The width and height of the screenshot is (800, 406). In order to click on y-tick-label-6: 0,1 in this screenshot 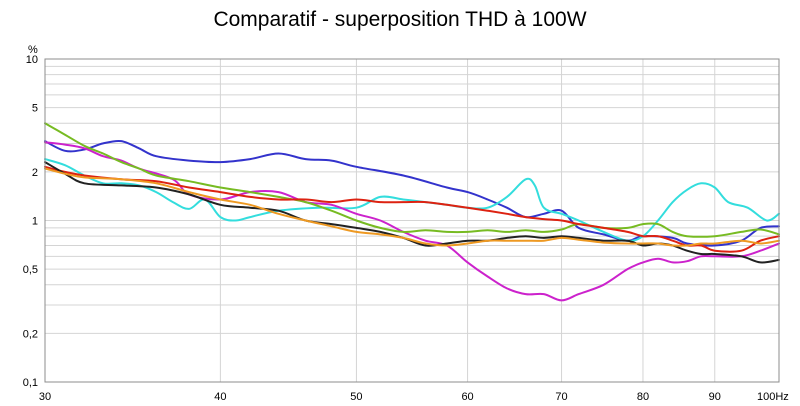, I will do `click(30, 383)`.